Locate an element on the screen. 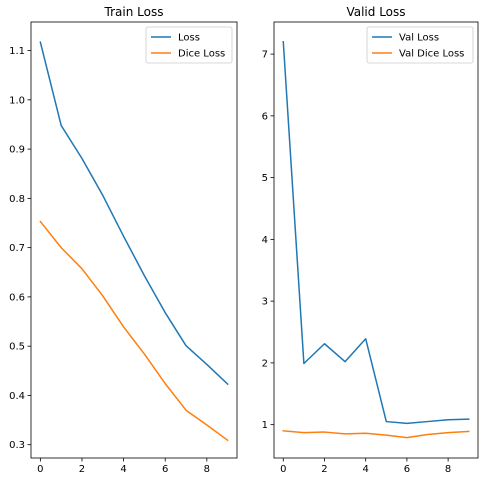  y-tick-label: 5 is located at coordinates (265, 178).